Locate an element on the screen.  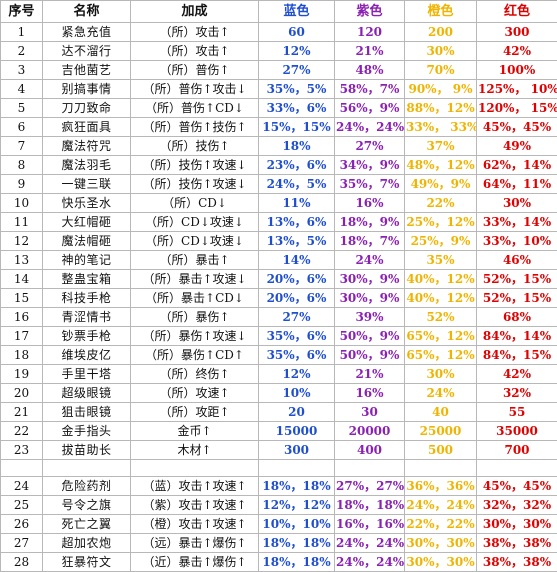
row-name-cell: 神的笔记 is located at coordinates (87, 260).